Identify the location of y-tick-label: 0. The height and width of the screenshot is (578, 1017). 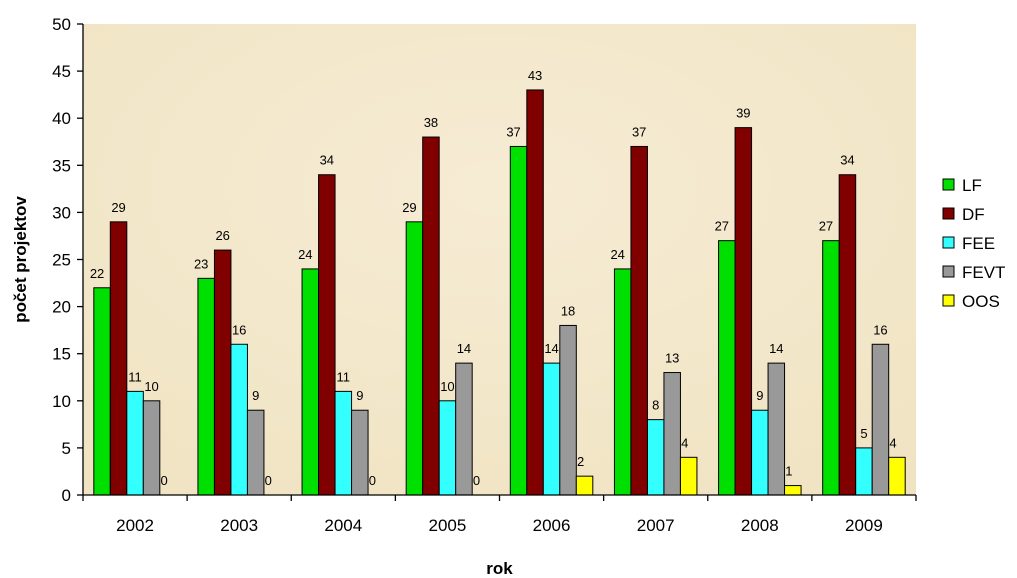
(66, 495).